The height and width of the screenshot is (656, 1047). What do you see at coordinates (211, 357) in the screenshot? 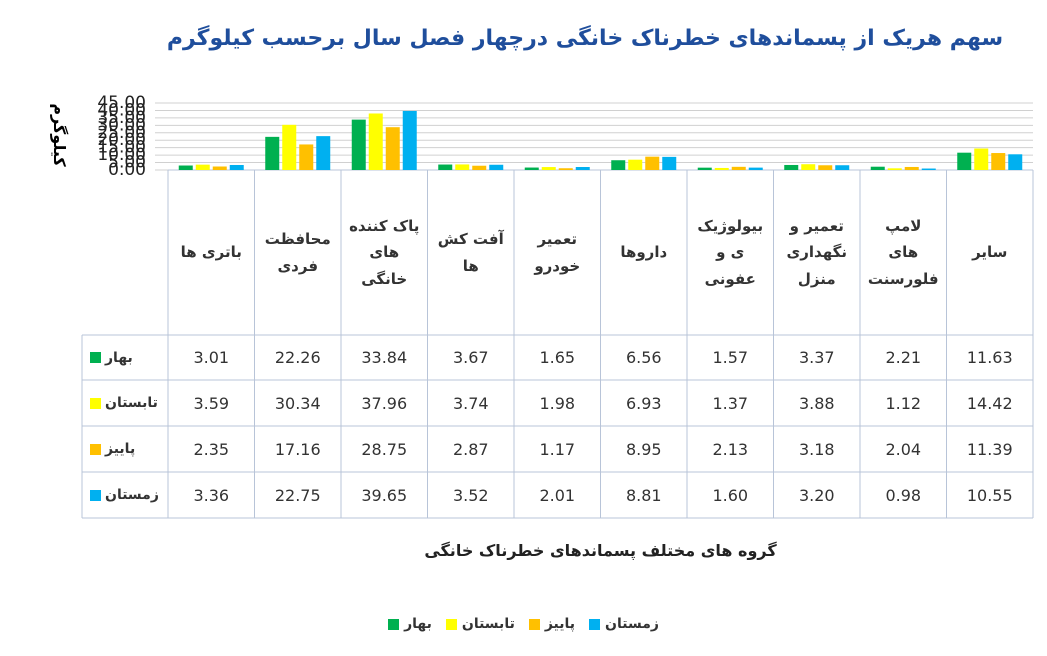
I see `table-value: 3.01` at bounding box center [211, 357].